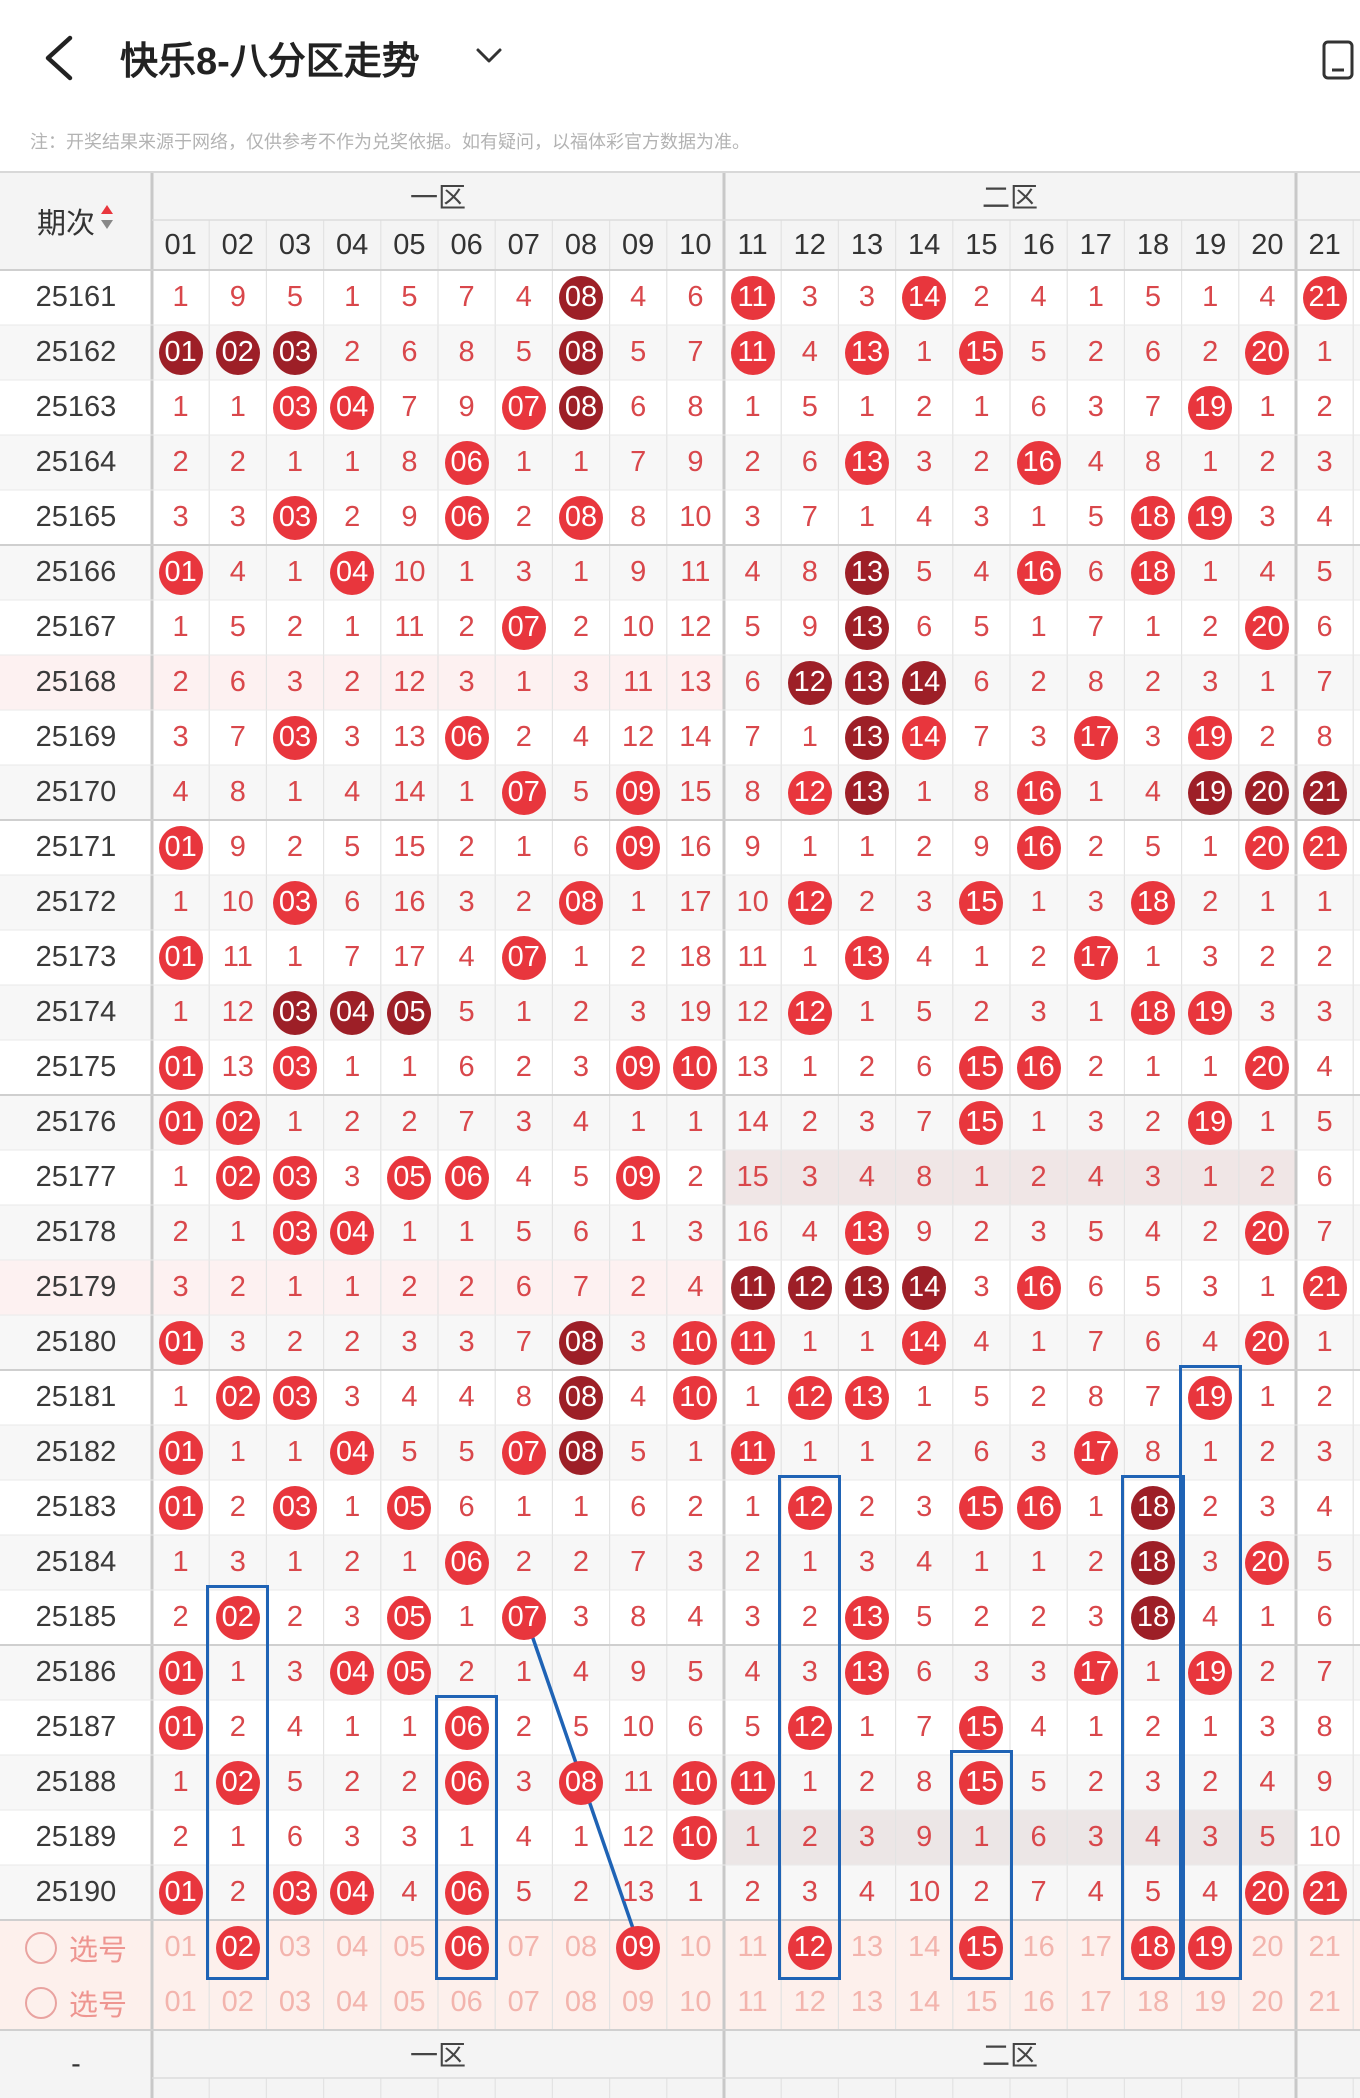  What do you see at coordinates (466, 462) in the screenshot?
I see `drawn-number-ball: 06` at bounding box center [466, 462].